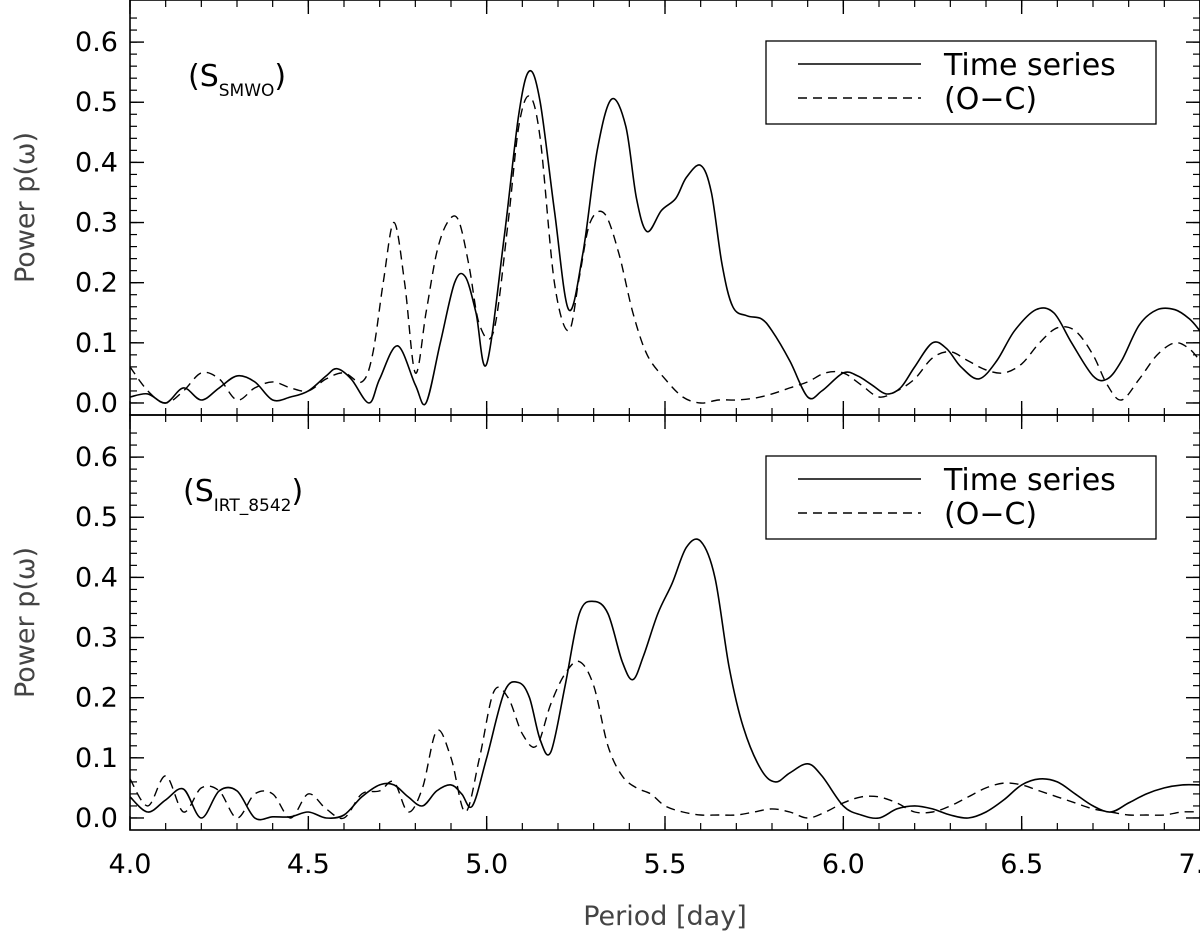 The height and width of the screenshot is (938, 1200). Describe the element at coordinates (237, 80) in the screenshot. I see `panel-label: (SSMWO)` at that location.